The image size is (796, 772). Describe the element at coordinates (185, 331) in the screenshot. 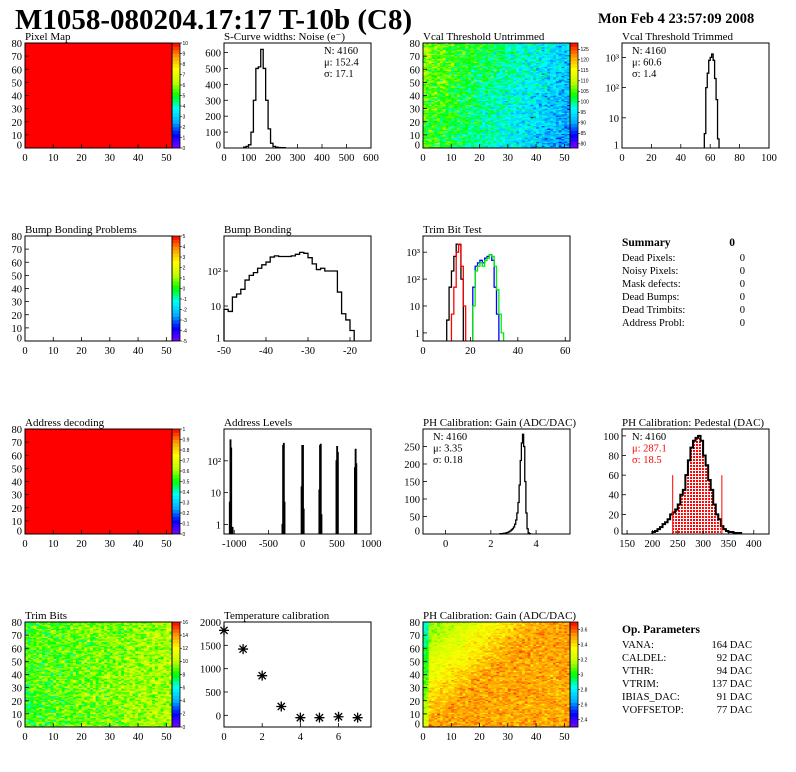

I see `colorbar-tick-label: -4` at that location.